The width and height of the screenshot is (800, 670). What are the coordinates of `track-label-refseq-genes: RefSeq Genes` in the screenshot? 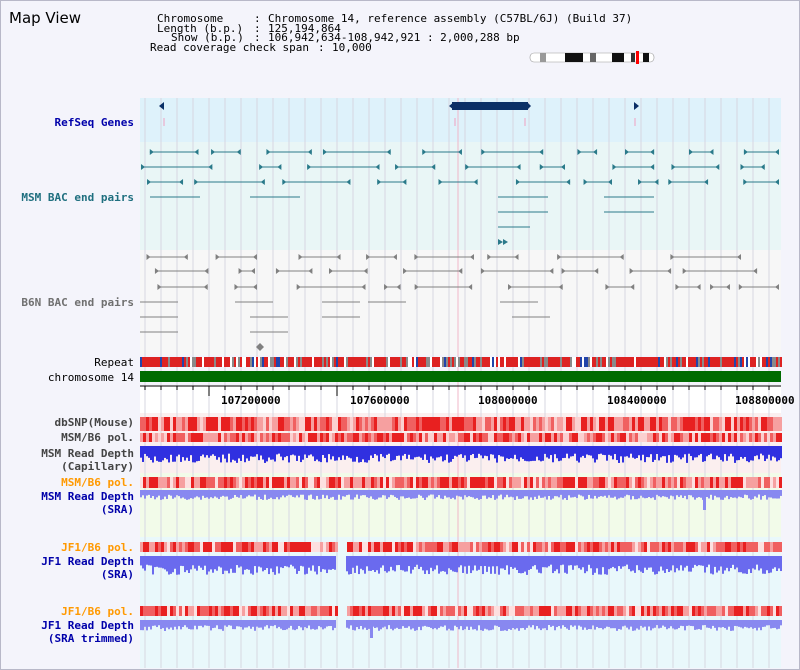 It's located at (94, 122).